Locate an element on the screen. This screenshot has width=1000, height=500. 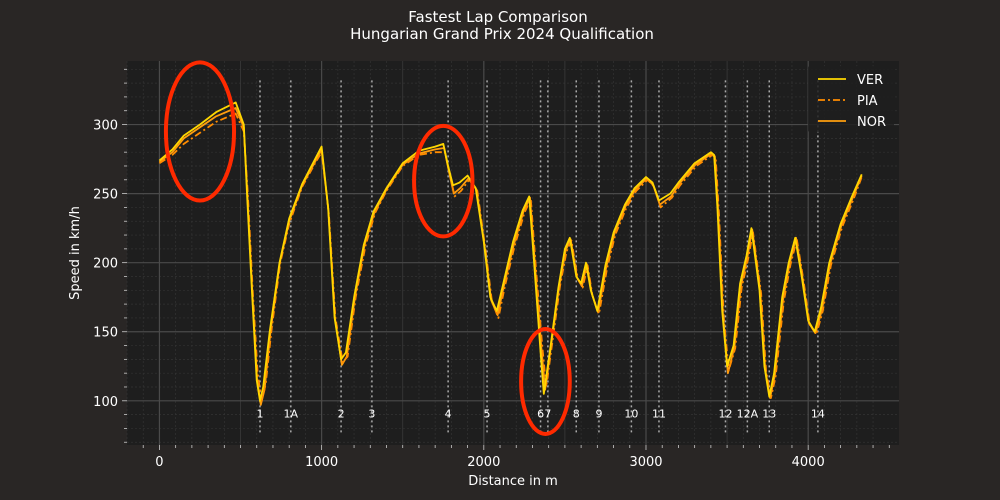
y-tick-label: 100 is located at coordinates (105, 402).